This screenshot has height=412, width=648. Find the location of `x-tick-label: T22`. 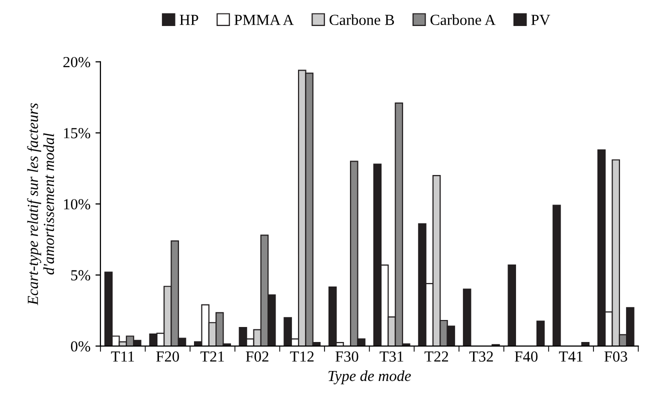

x-tick-label: T22 is located at coordinates (436, 356).